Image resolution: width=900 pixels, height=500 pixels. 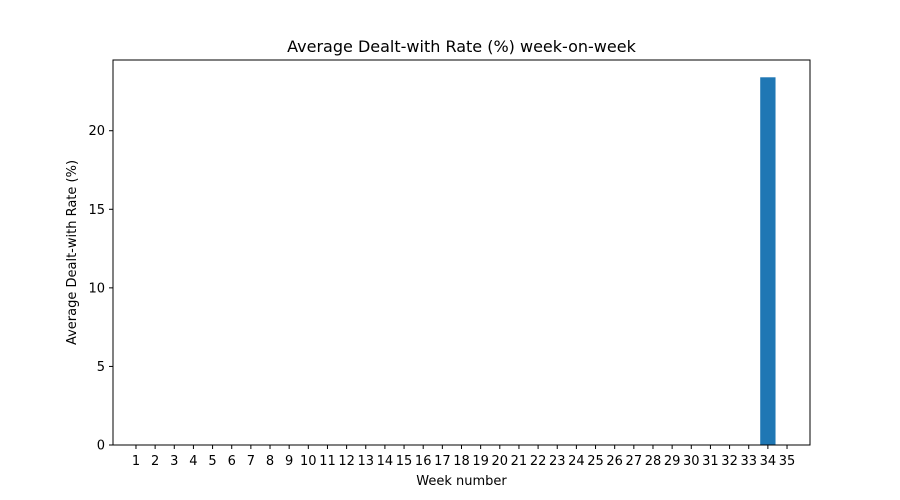 What do you see at coordinates (101, 446) in the screenshot?
I see `y-tick-label: 0` at bounding box center [101, 446].